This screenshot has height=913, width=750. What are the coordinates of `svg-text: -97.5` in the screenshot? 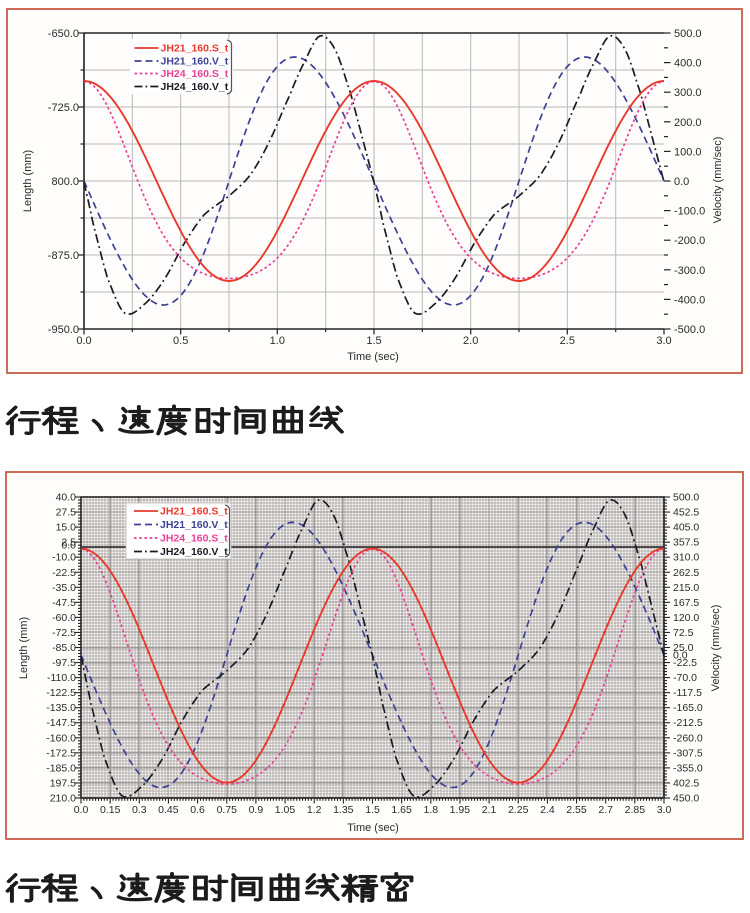 It's located at (64, 663).